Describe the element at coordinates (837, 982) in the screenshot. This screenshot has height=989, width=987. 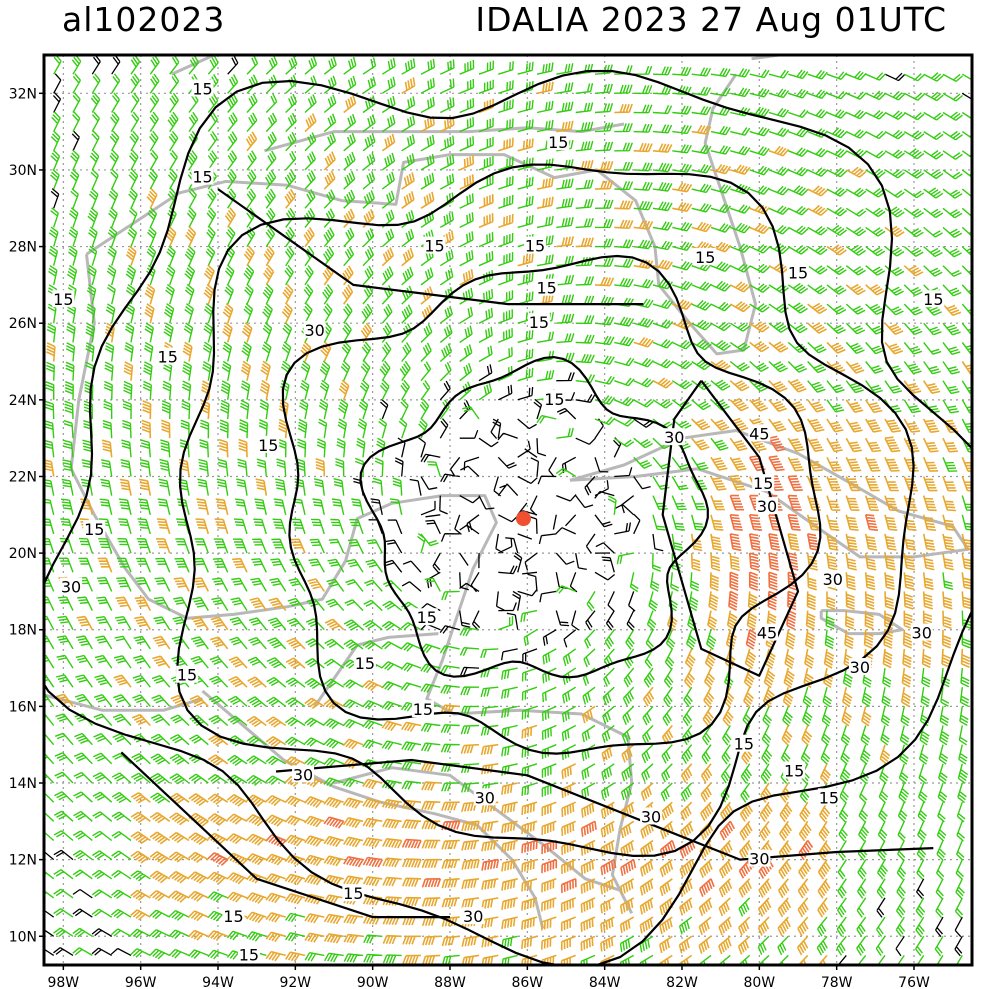
I see `lon-tick-label: 78W` at that location.